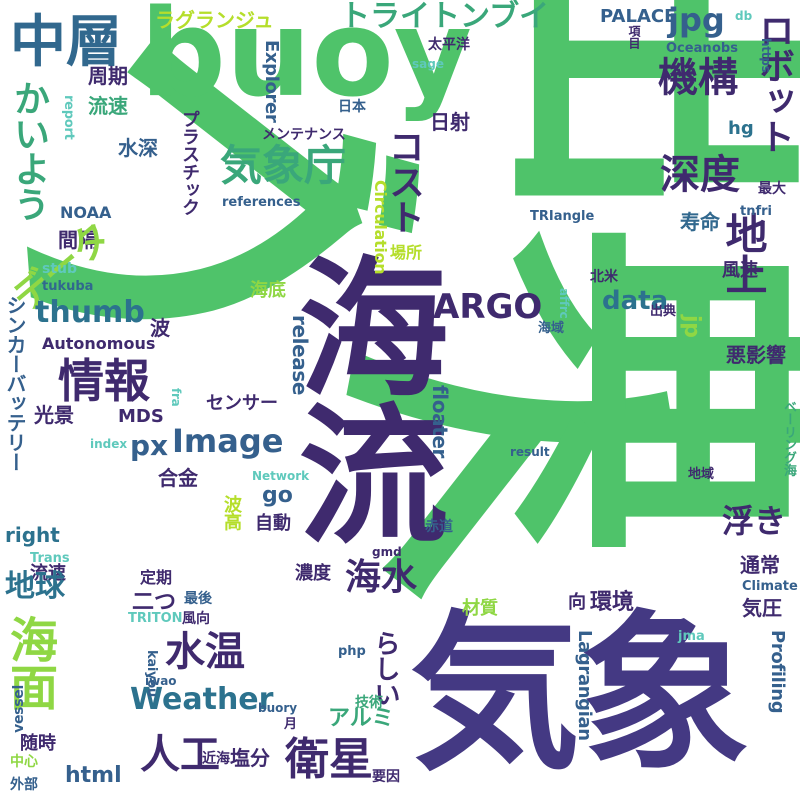 Image resolution: width=800 pixels, height=800 pixels. I want to click on word-kaiyou-en: kaiyou, so click(151, 673).